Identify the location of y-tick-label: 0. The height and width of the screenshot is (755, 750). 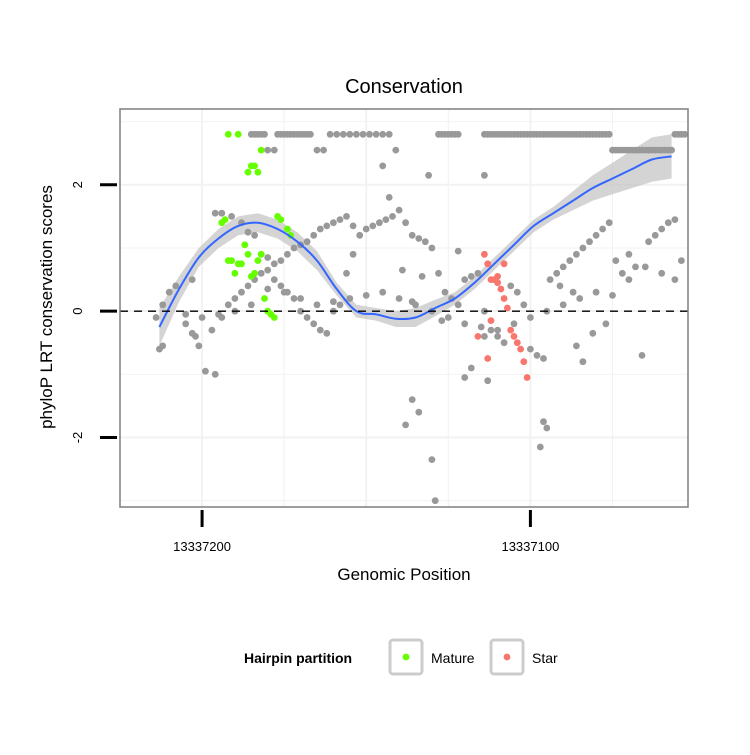
(77, 311).